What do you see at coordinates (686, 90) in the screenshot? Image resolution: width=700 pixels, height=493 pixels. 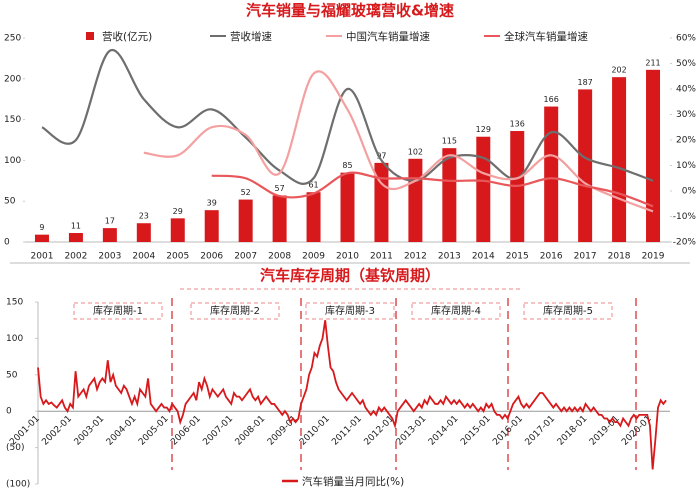 I see `y2-tick-label: 40%` at bounding box center [686, 90].